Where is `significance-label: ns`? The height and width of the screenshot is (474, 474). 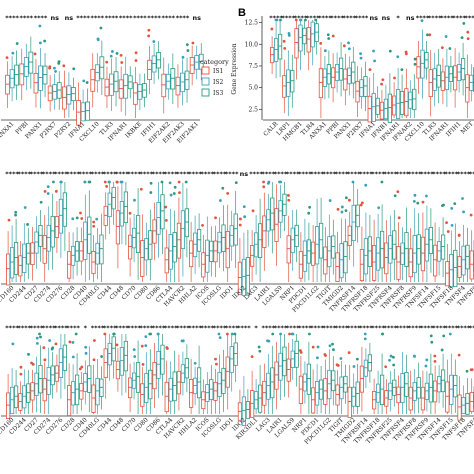
significance-label: ns is located at coordinates (196, 18).